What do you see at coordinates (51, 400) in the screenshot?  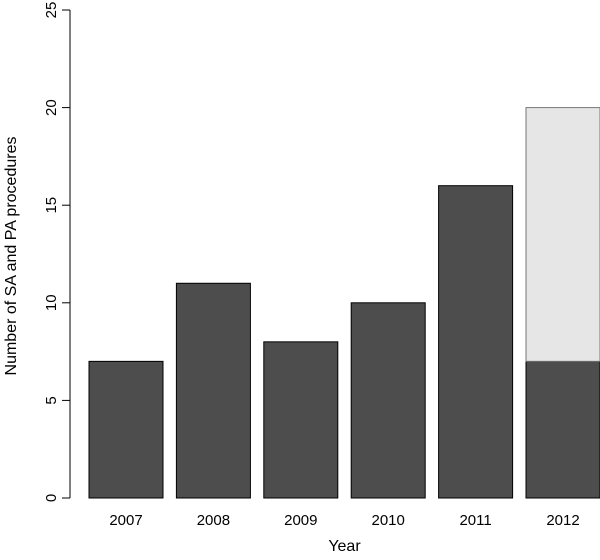 I see `y-tick-label: 5` at bounding box center [51, 400].